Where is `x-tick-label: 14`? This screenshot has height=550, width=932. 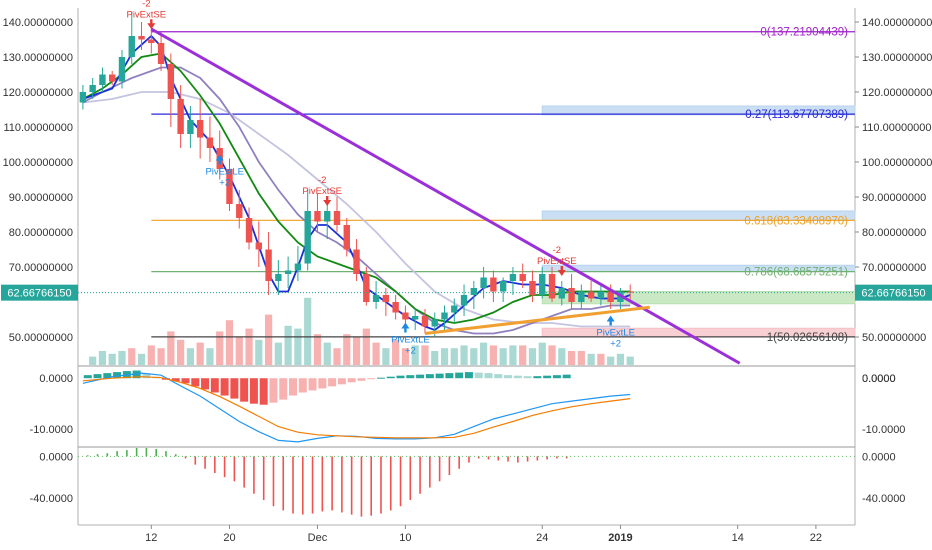
x-tick-label: 14 is located at coordinates (738, 538).